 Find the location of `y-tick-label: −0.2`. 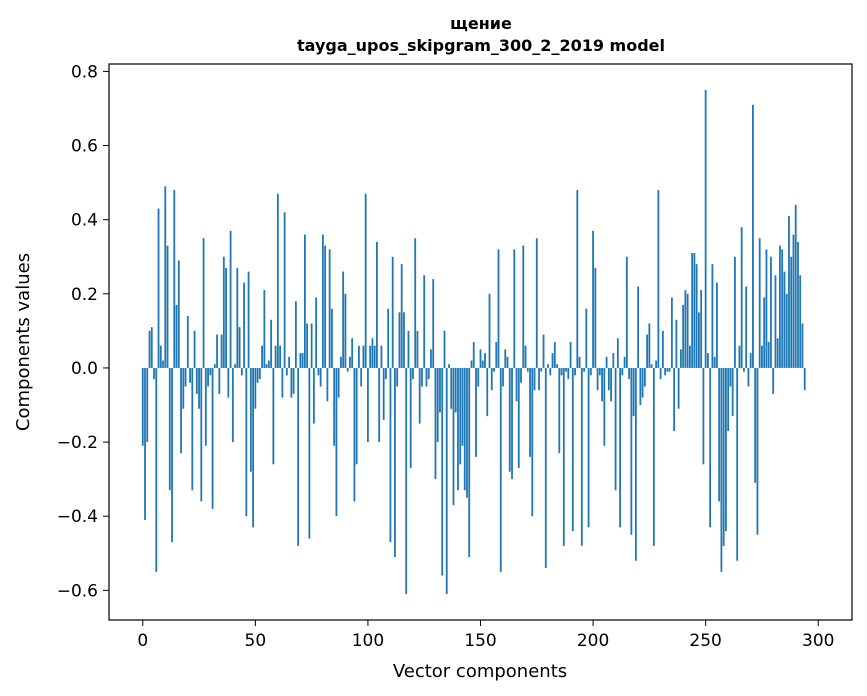

y-tick-label: −0.2 is located at coordinates (77, 443).